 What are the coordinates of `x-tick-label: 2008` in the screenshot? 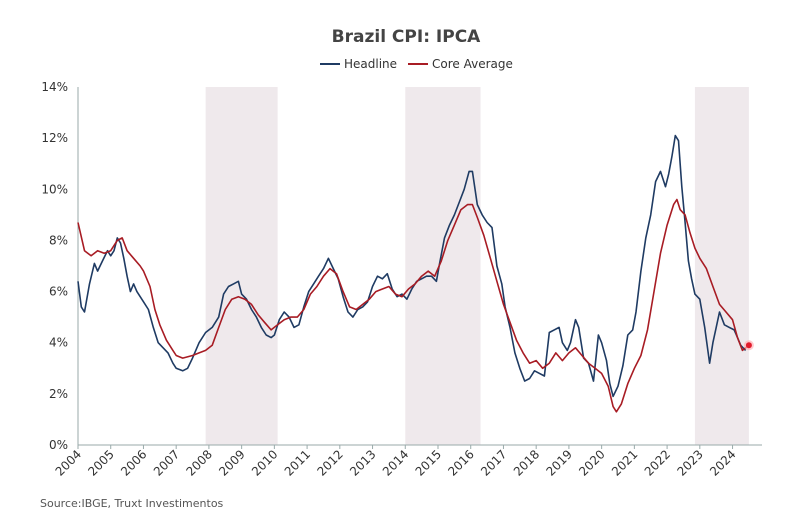 It's located at (199, 462).